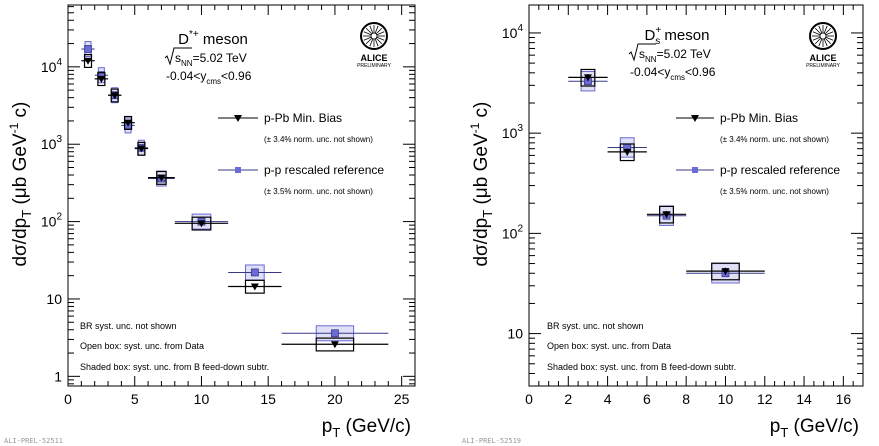  What do you see at coordinates (568, 399) in the screenshot?
I see `x-tick-label: 2` at bounding box center [568, 399].